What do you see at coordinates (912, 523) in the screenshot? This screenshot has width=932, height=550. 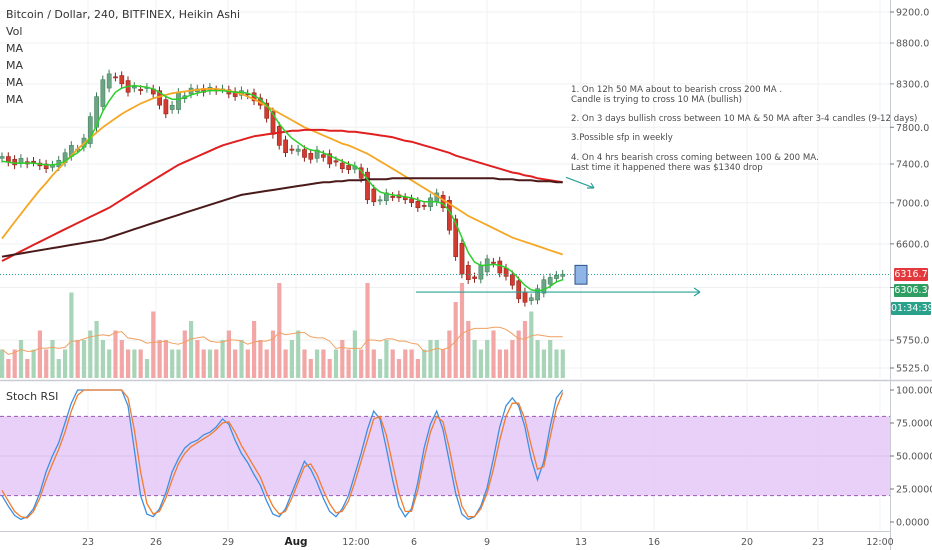 I see `stoch-tick-label: 0.0000` at bounding box center [912, 523].